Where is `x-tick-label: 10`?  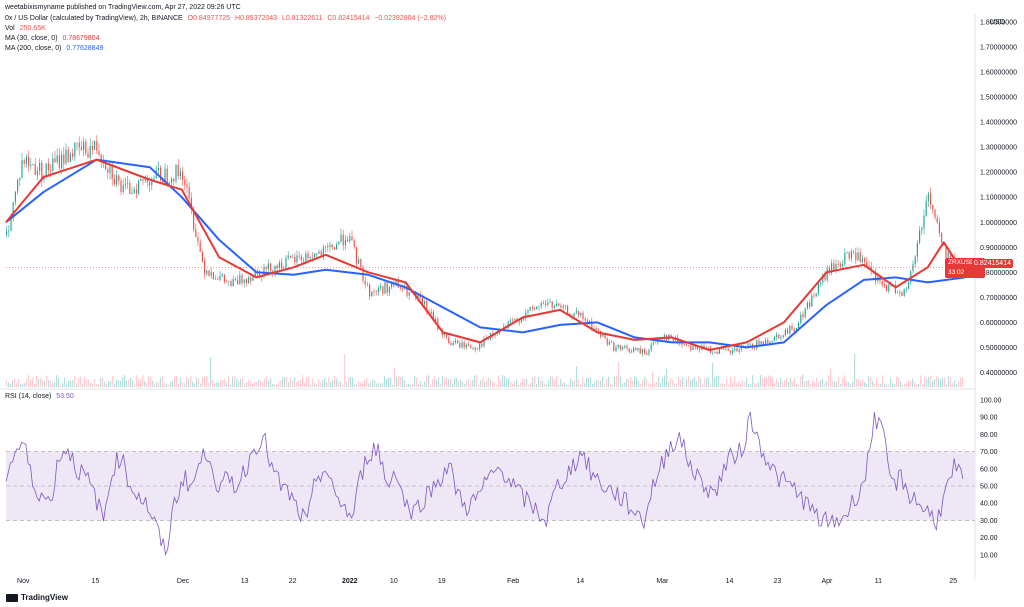
x-tick-label: 10 is located at coordinates (394, 581).